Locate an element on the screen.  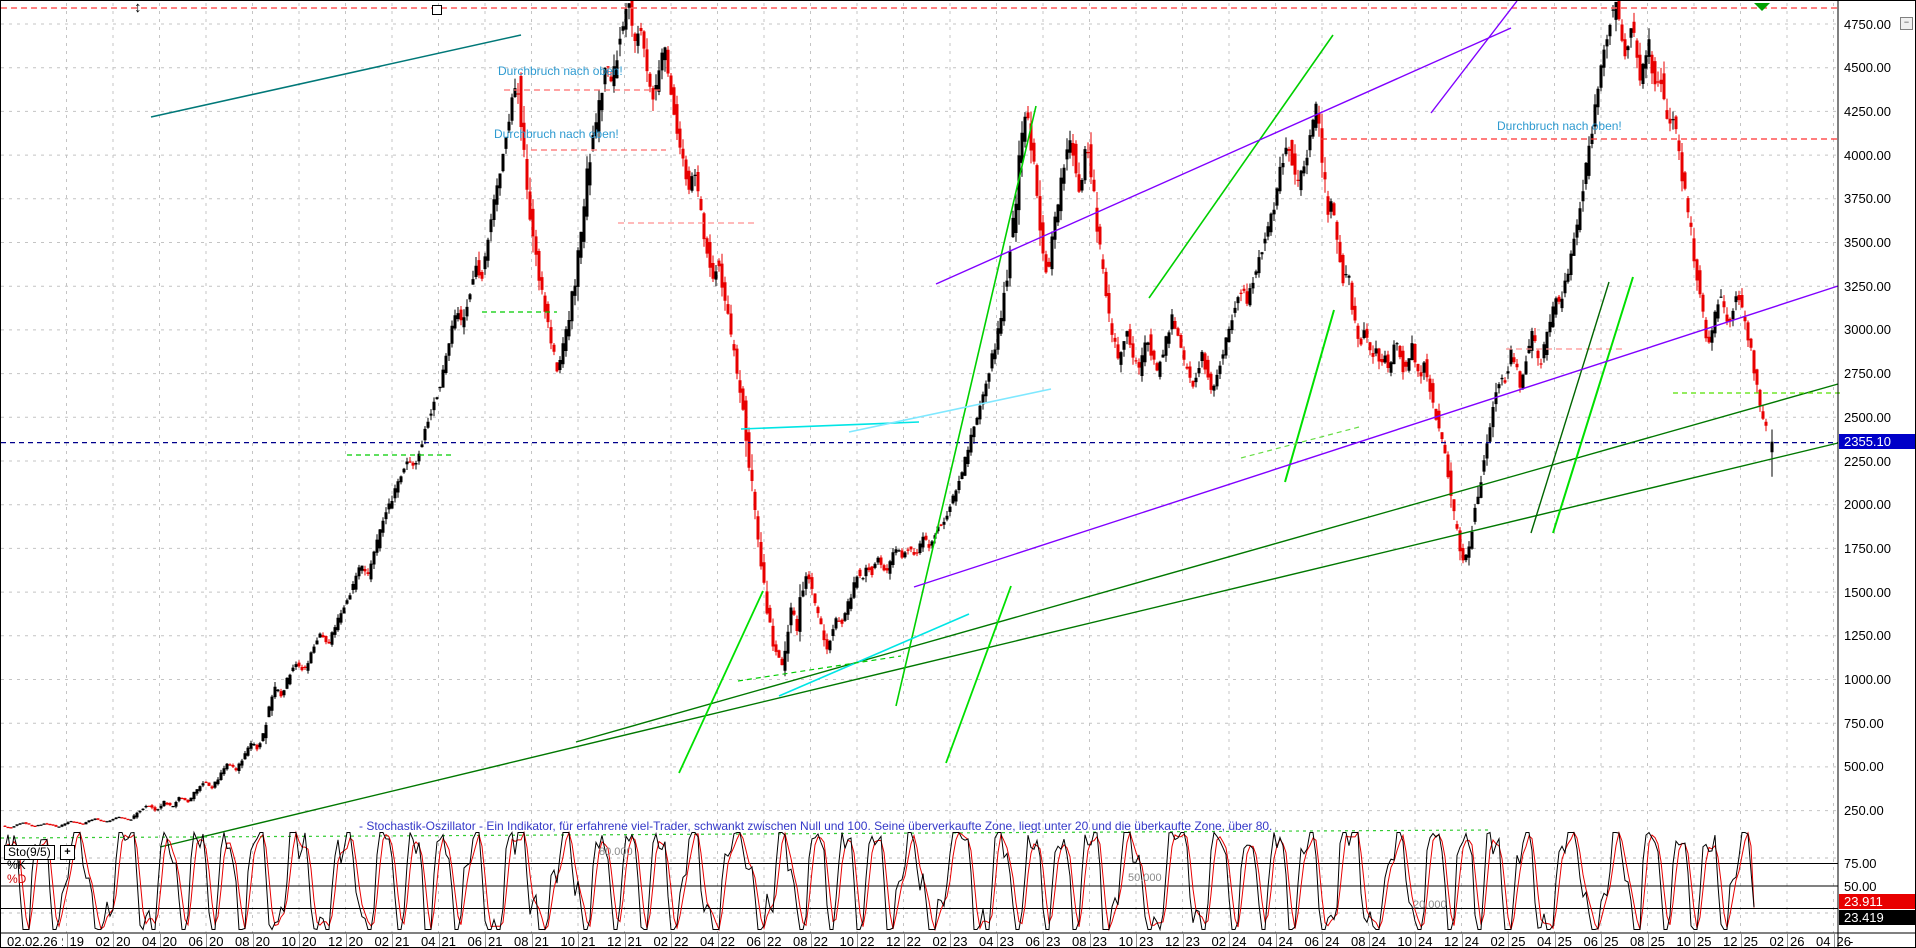
price-axis-label: 2500.00 is located at coordinates (1867, 417).